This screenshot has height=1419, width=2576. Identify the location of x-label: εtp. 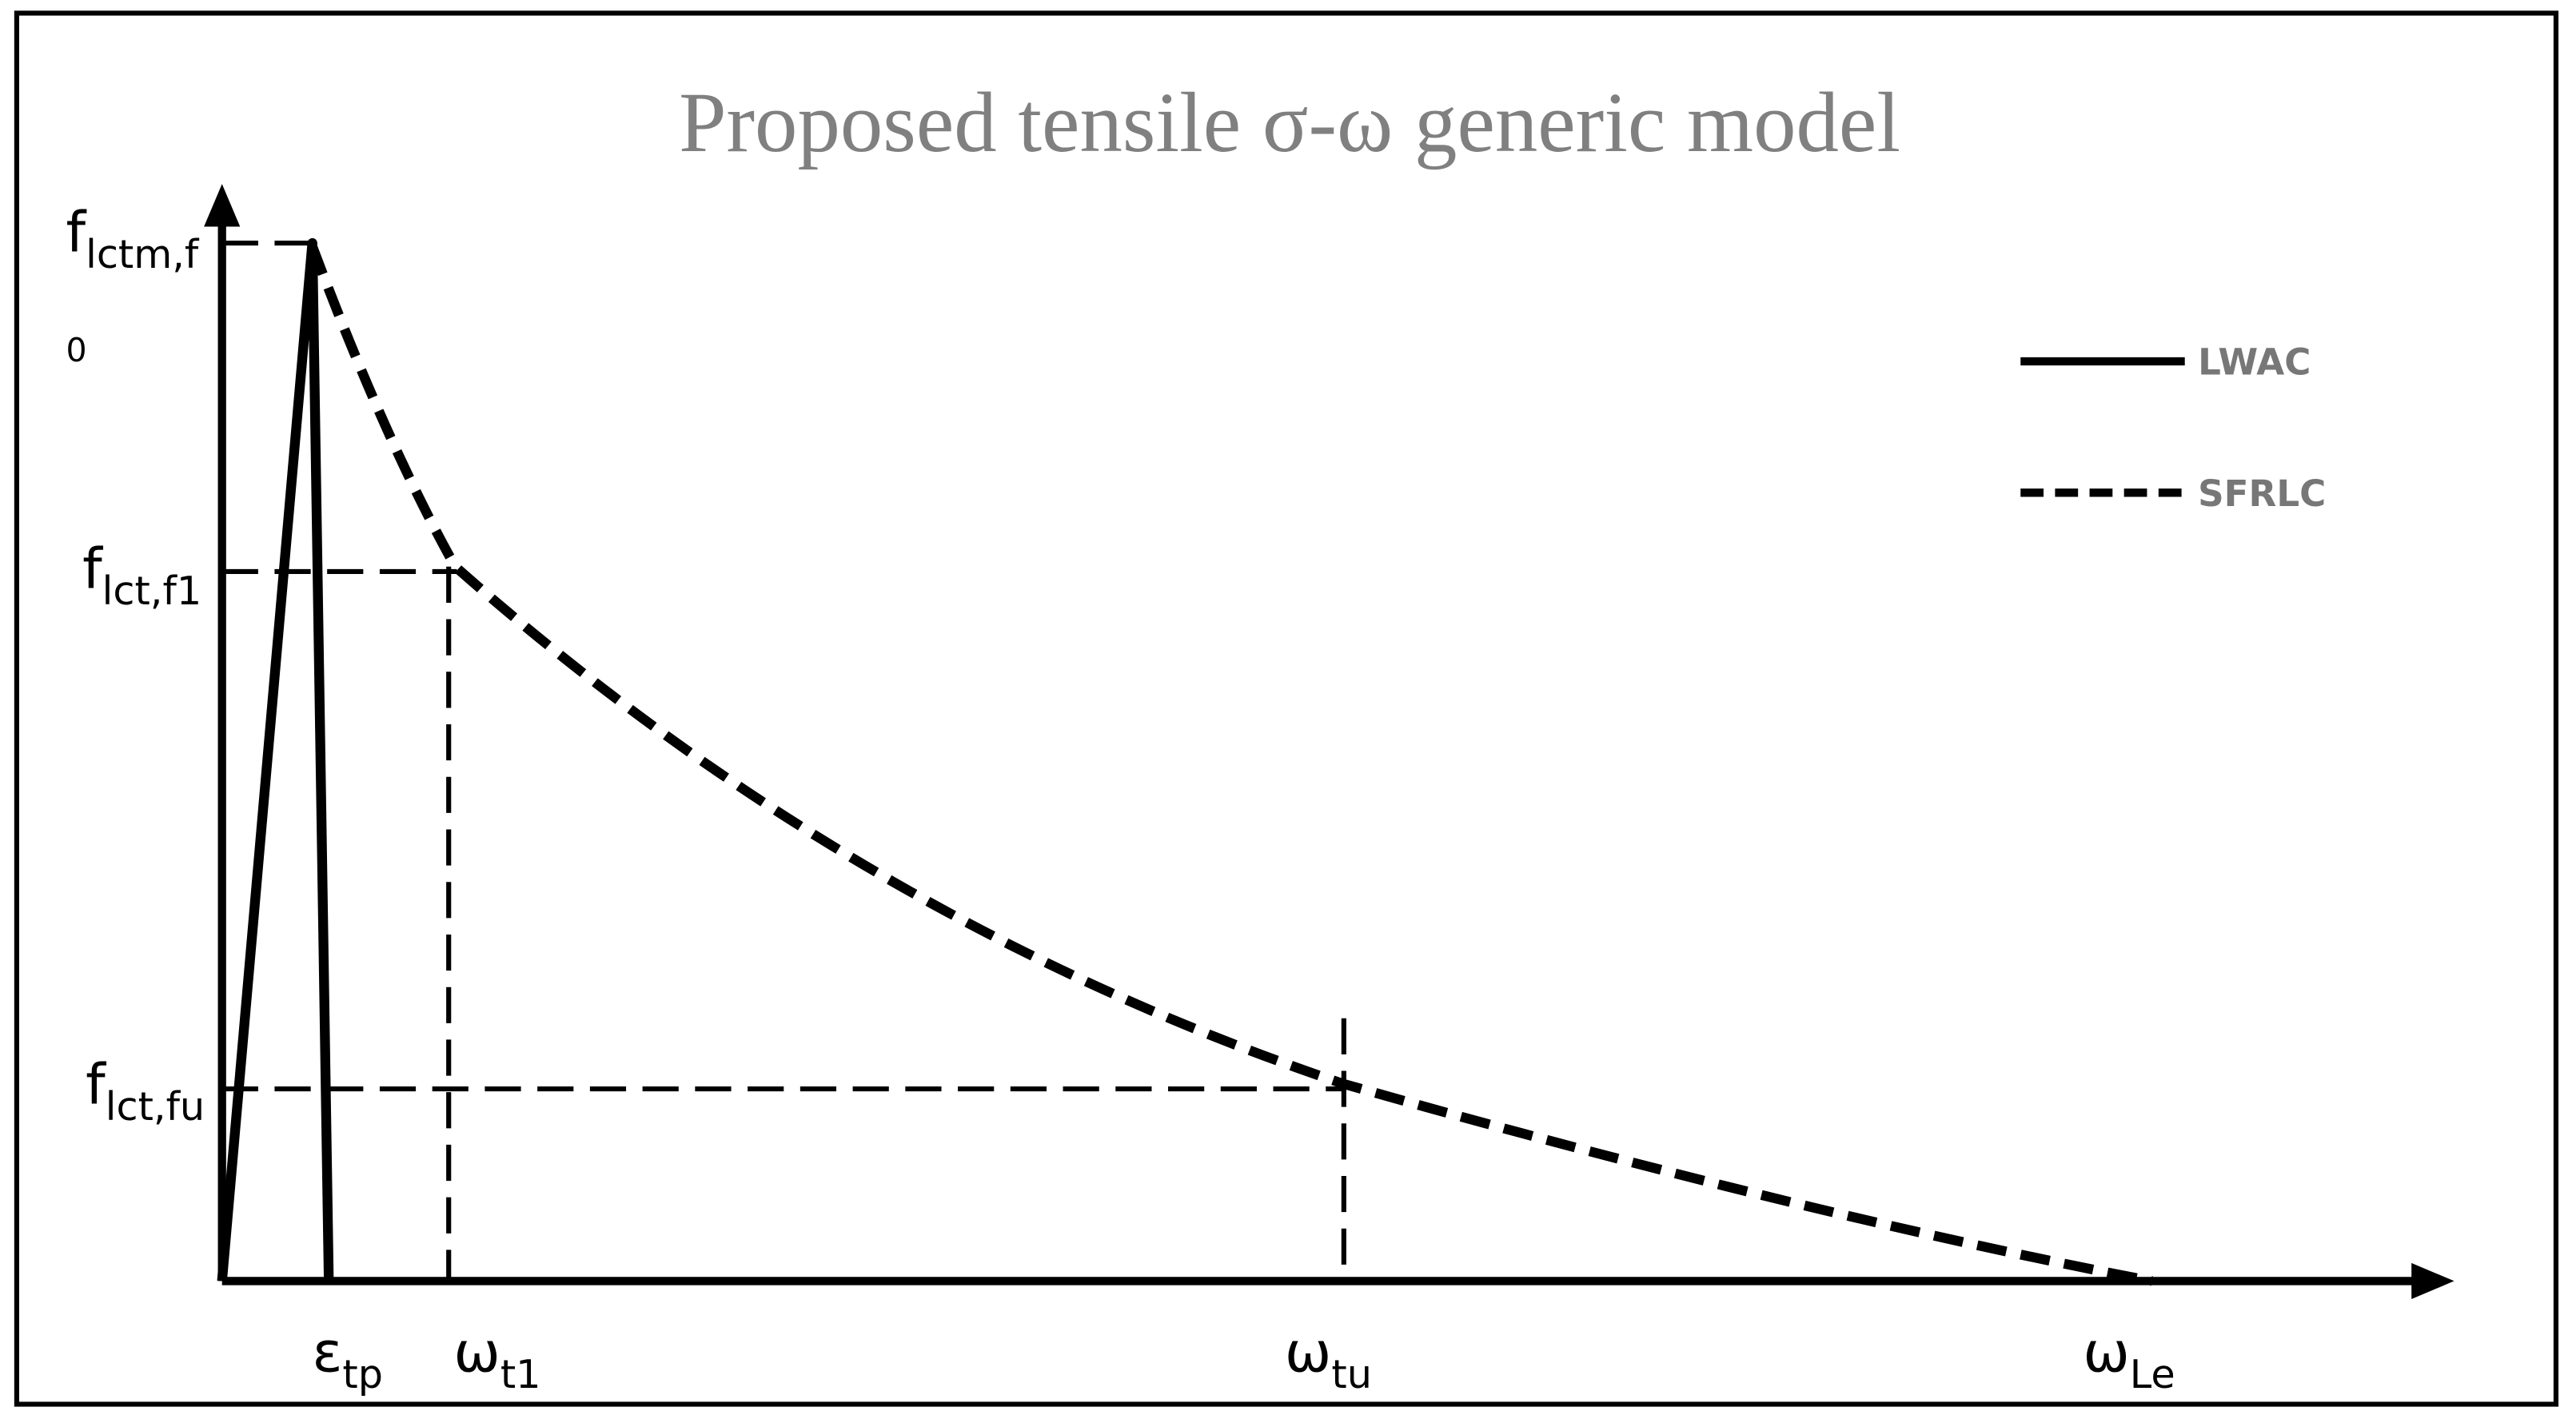
(348, 1358).